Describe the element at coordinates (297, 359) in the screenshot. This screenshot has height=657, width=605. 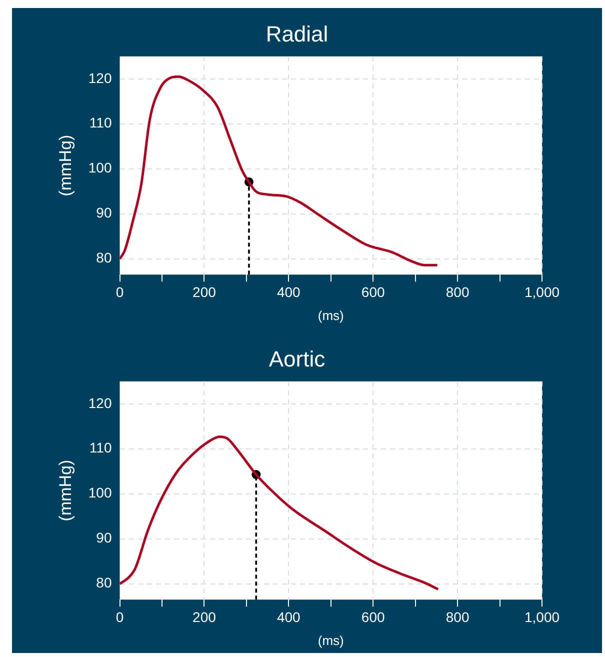
I see `chart-title: Aortic` at that location.